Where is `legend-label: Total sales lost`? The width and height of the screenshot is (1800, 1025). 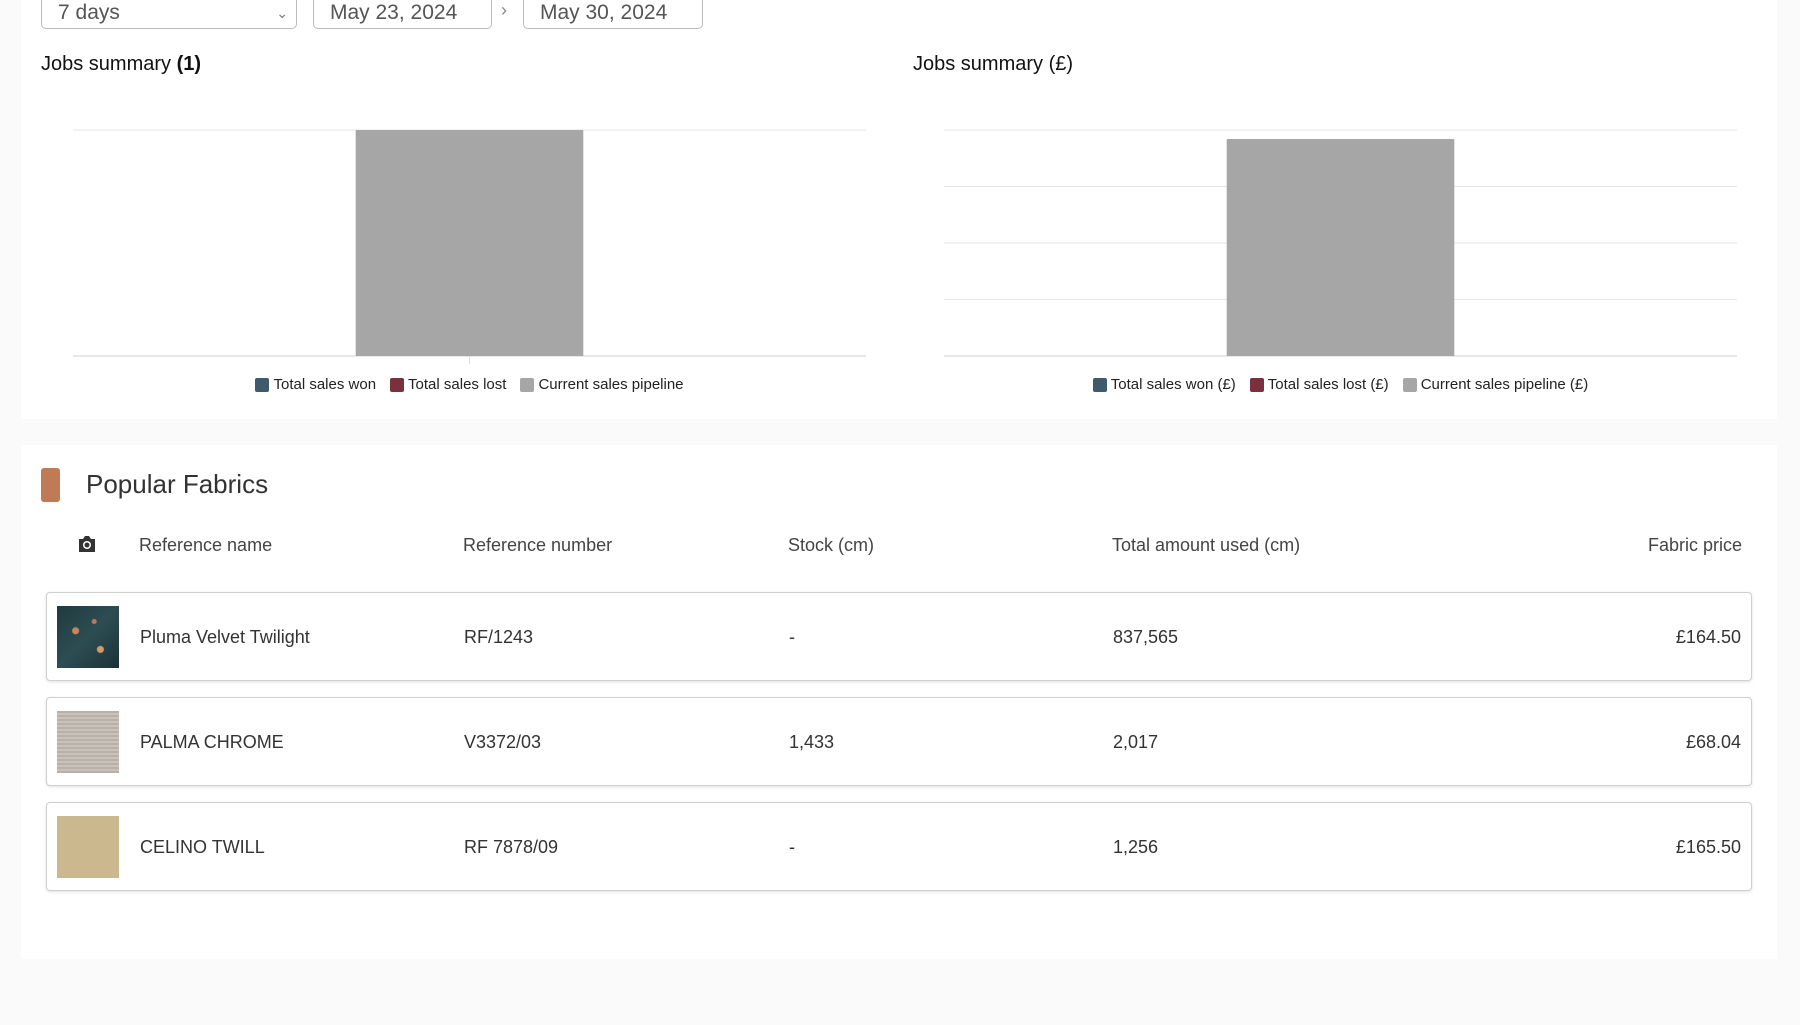 legend-label: Total sales lost is located at coordinates (457, 384).